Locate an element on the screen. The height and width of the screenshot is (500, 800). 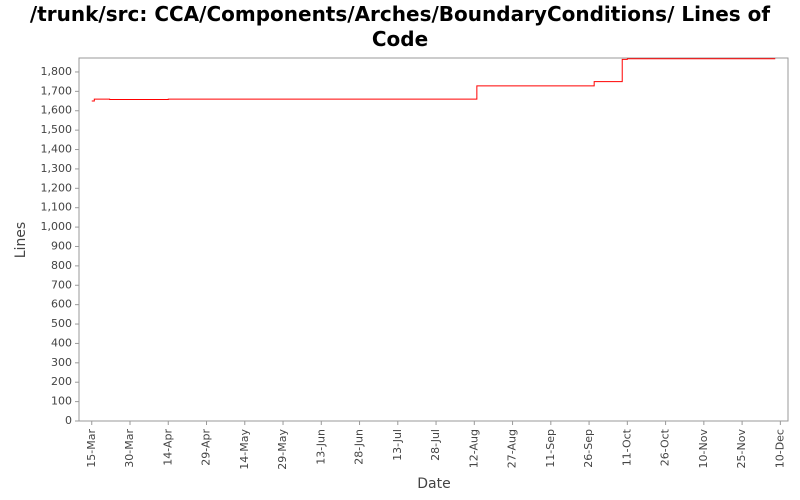
y-tick-label: 1,800 is located at coordinates (57, 71).